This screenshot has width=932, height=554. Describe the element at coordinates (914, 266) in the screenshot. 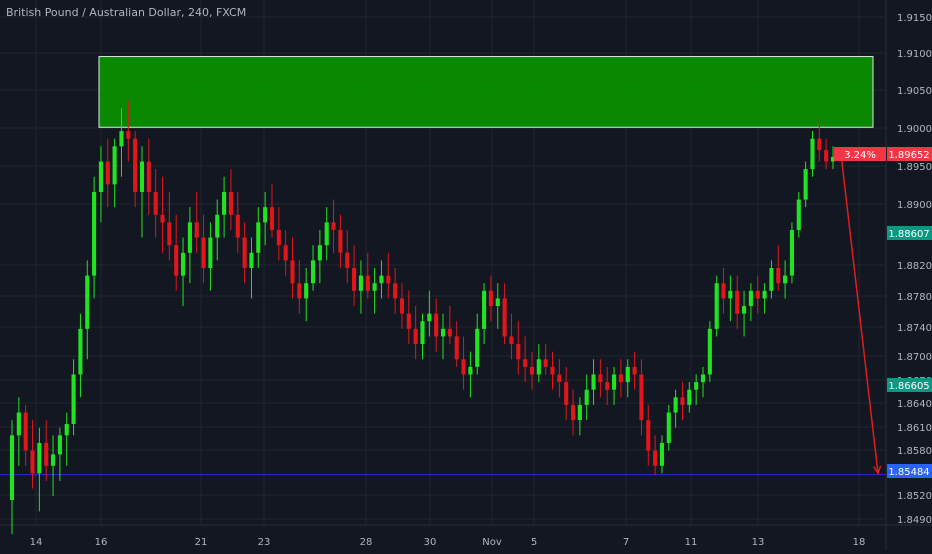

I see `y-tick-label: 1.88200` at that location.